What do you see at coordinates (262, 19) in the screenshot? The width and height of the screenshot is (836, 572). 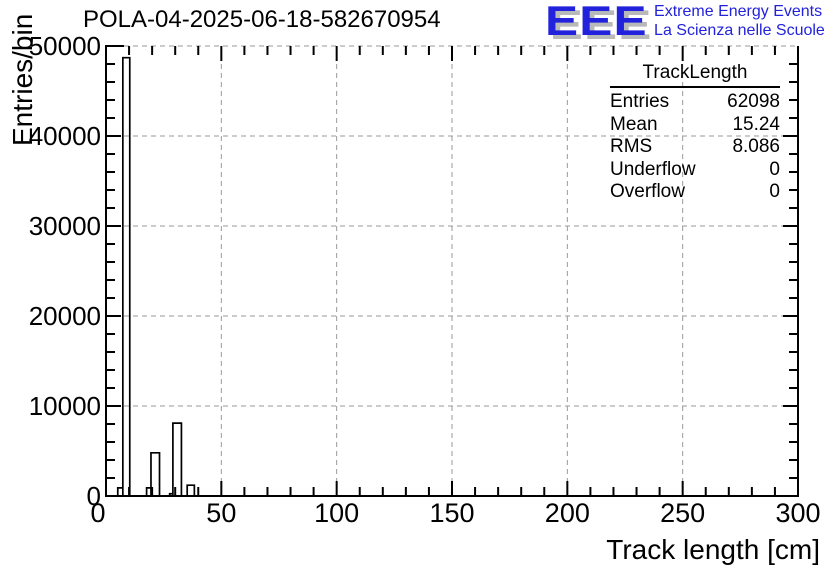 I see `plot-title: POLA-04-2025-06-18-582670954` at bounding box center [262, 19].